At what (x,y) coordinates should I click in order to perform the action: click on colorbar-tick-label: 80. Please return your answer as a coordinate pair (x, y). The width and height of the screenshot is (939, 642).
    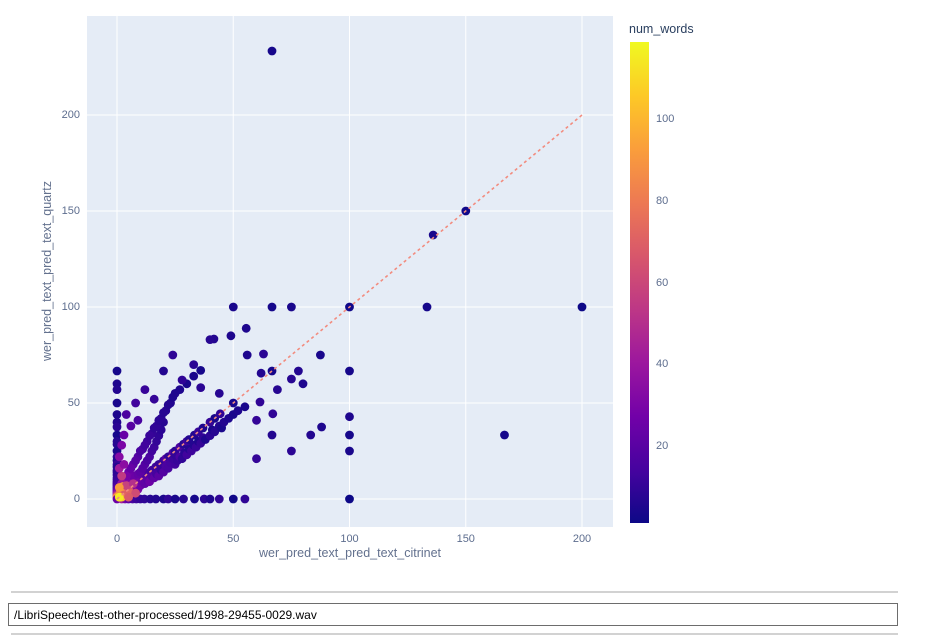
    Looking at the image, I should click on (662, 200).